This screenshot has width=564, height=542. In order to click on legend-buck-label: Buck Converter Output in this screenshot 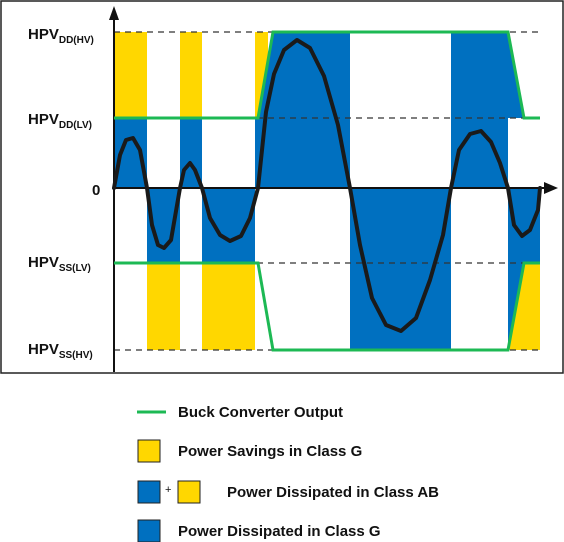, I will do `click(260, 412)`.